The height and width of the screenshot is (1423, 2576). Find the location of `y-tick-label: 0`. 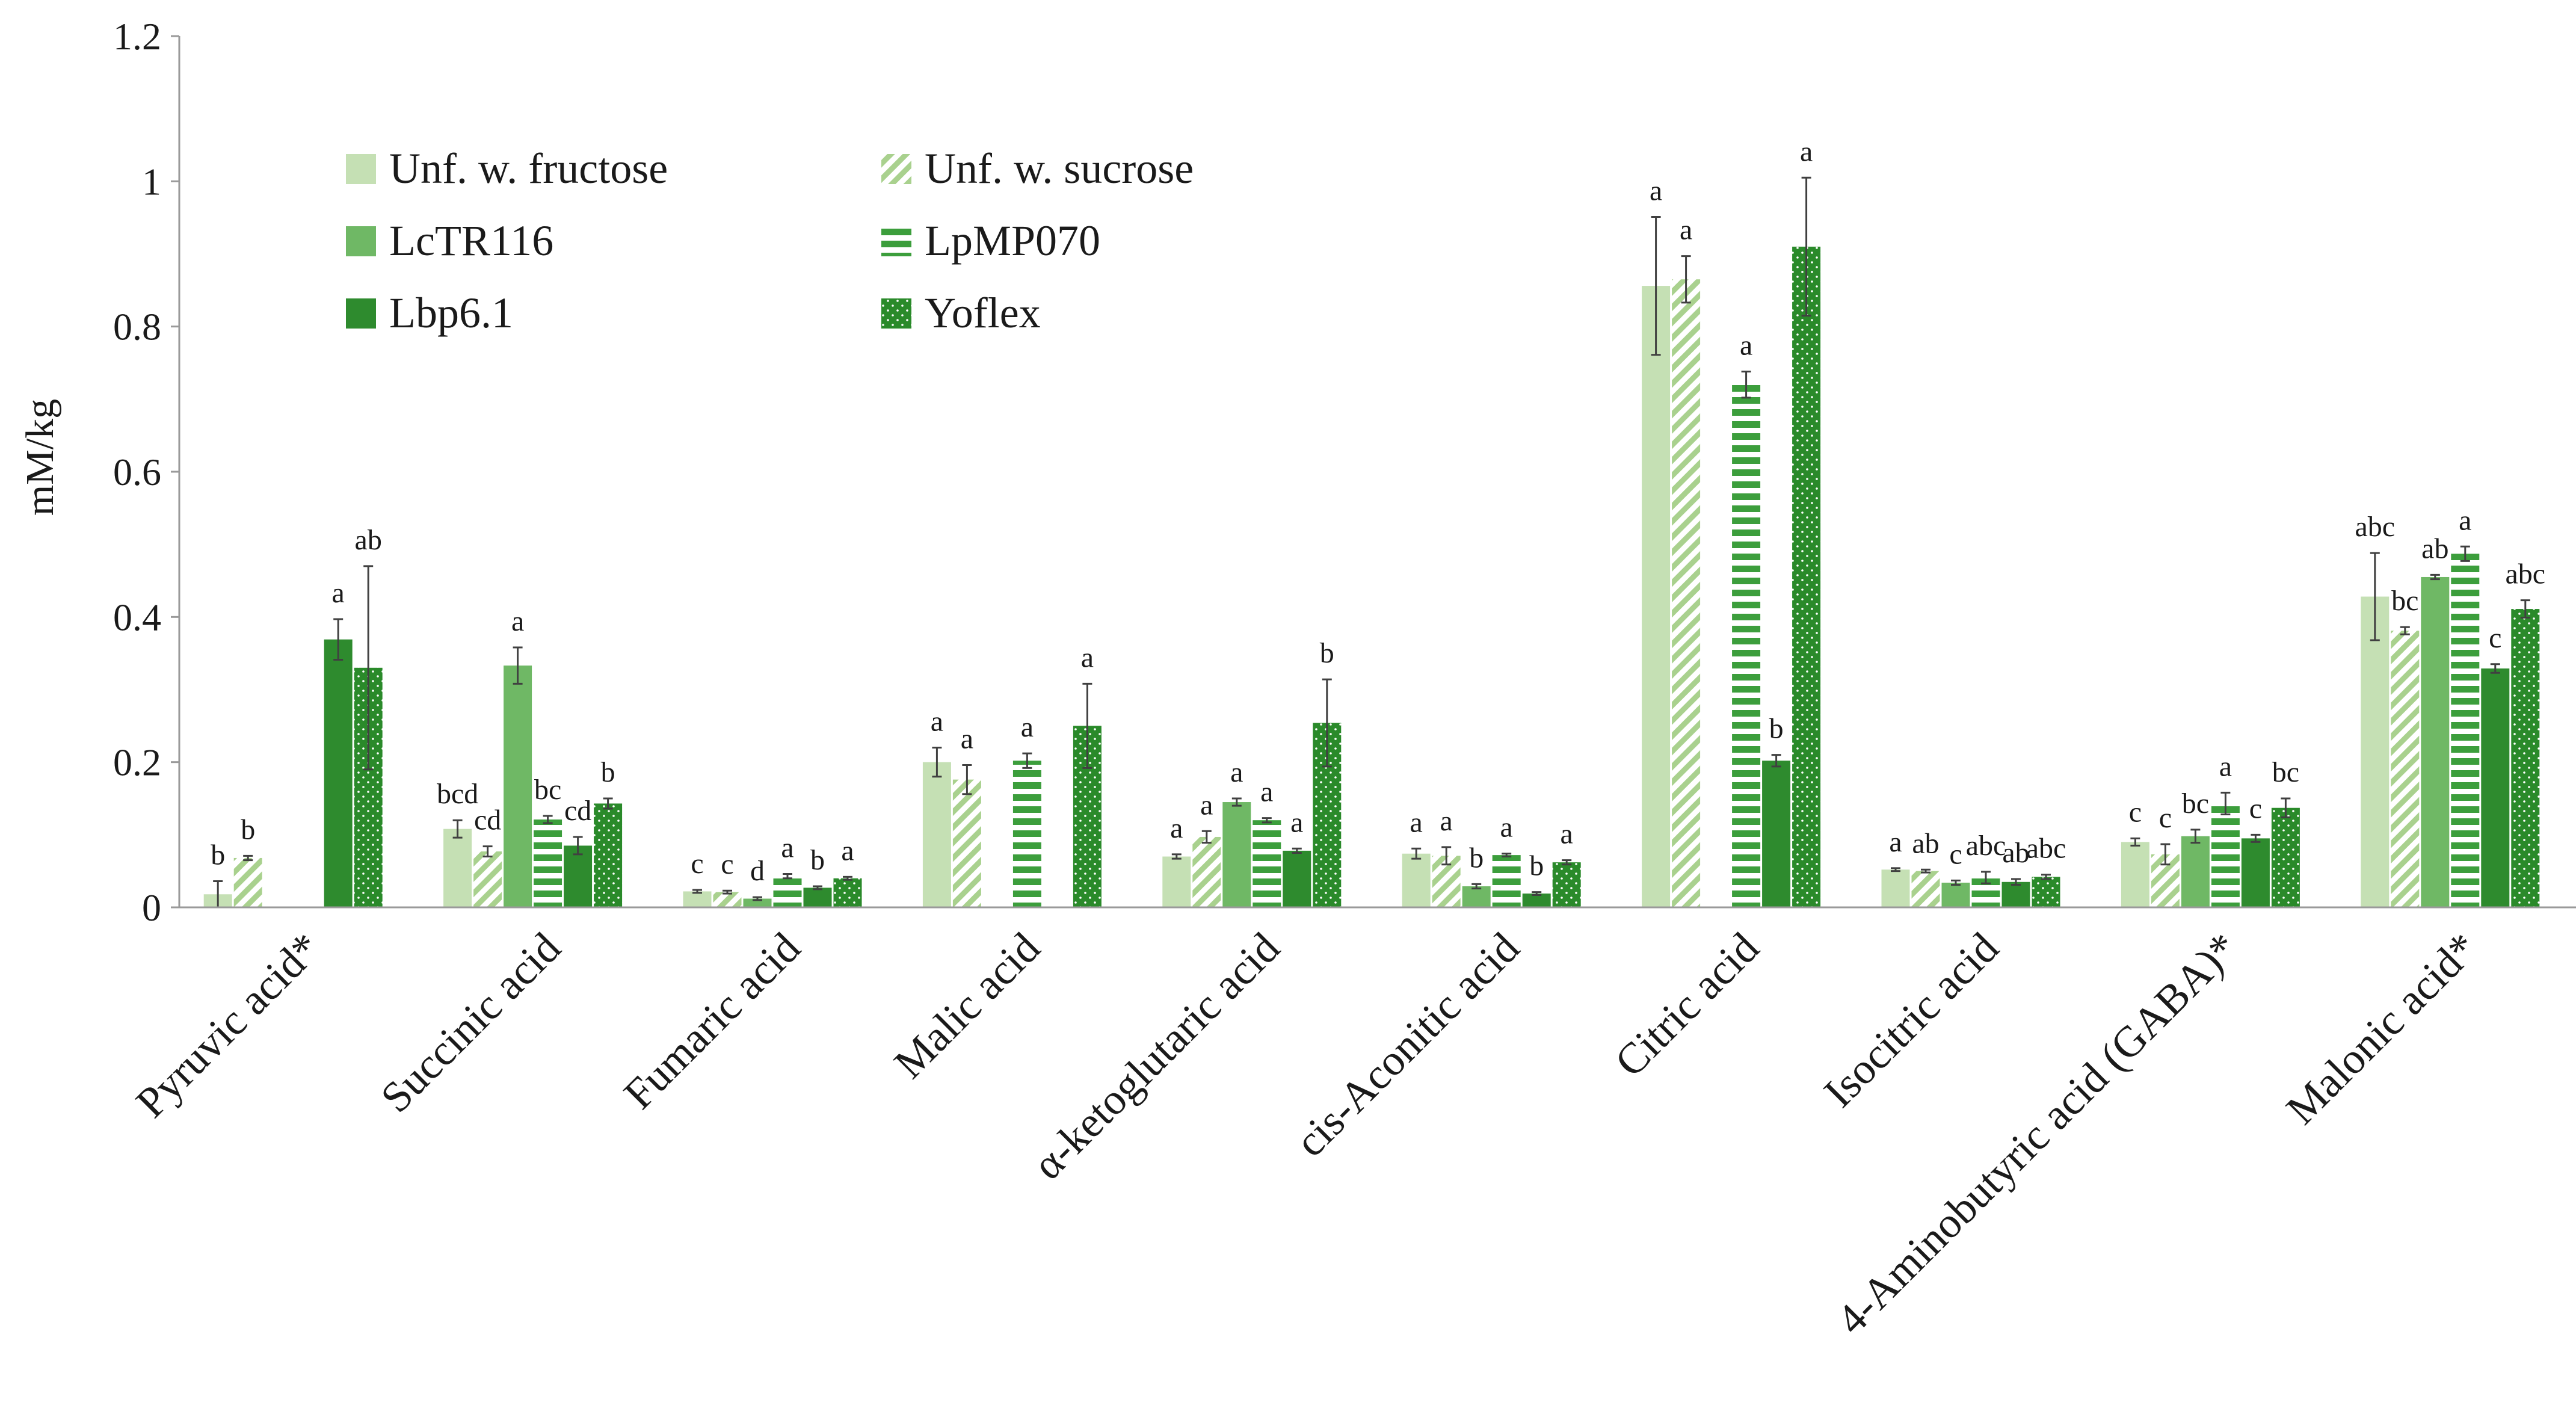

y-tick-label: 0 is located at coordinates (151, 907).